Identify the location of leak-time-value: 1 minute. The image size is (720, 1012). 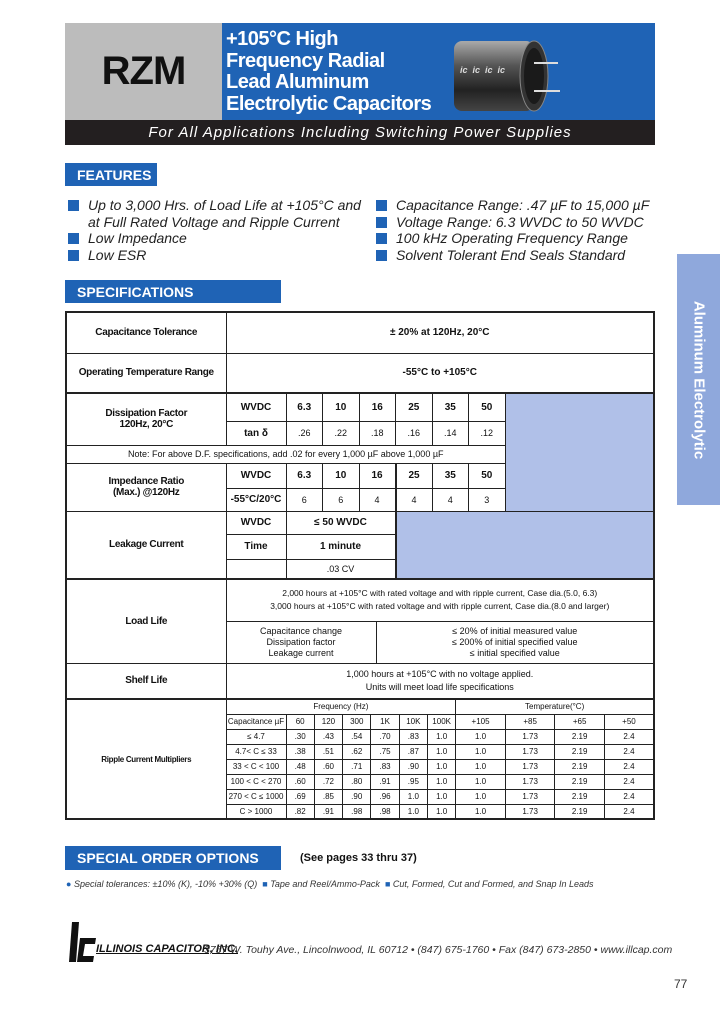
(340, 546).